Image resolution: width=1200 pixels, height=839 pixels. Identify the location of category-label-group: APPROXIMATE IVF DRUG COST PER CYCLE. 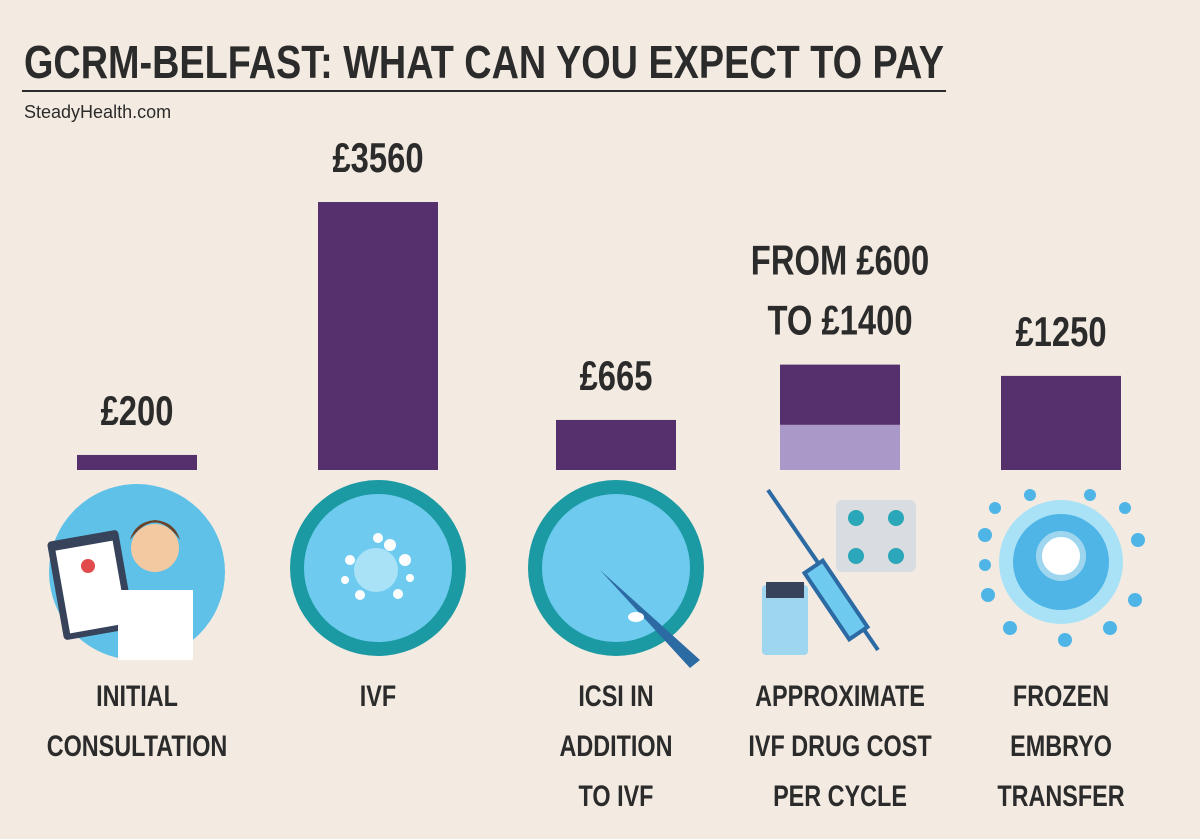
(840, 745).